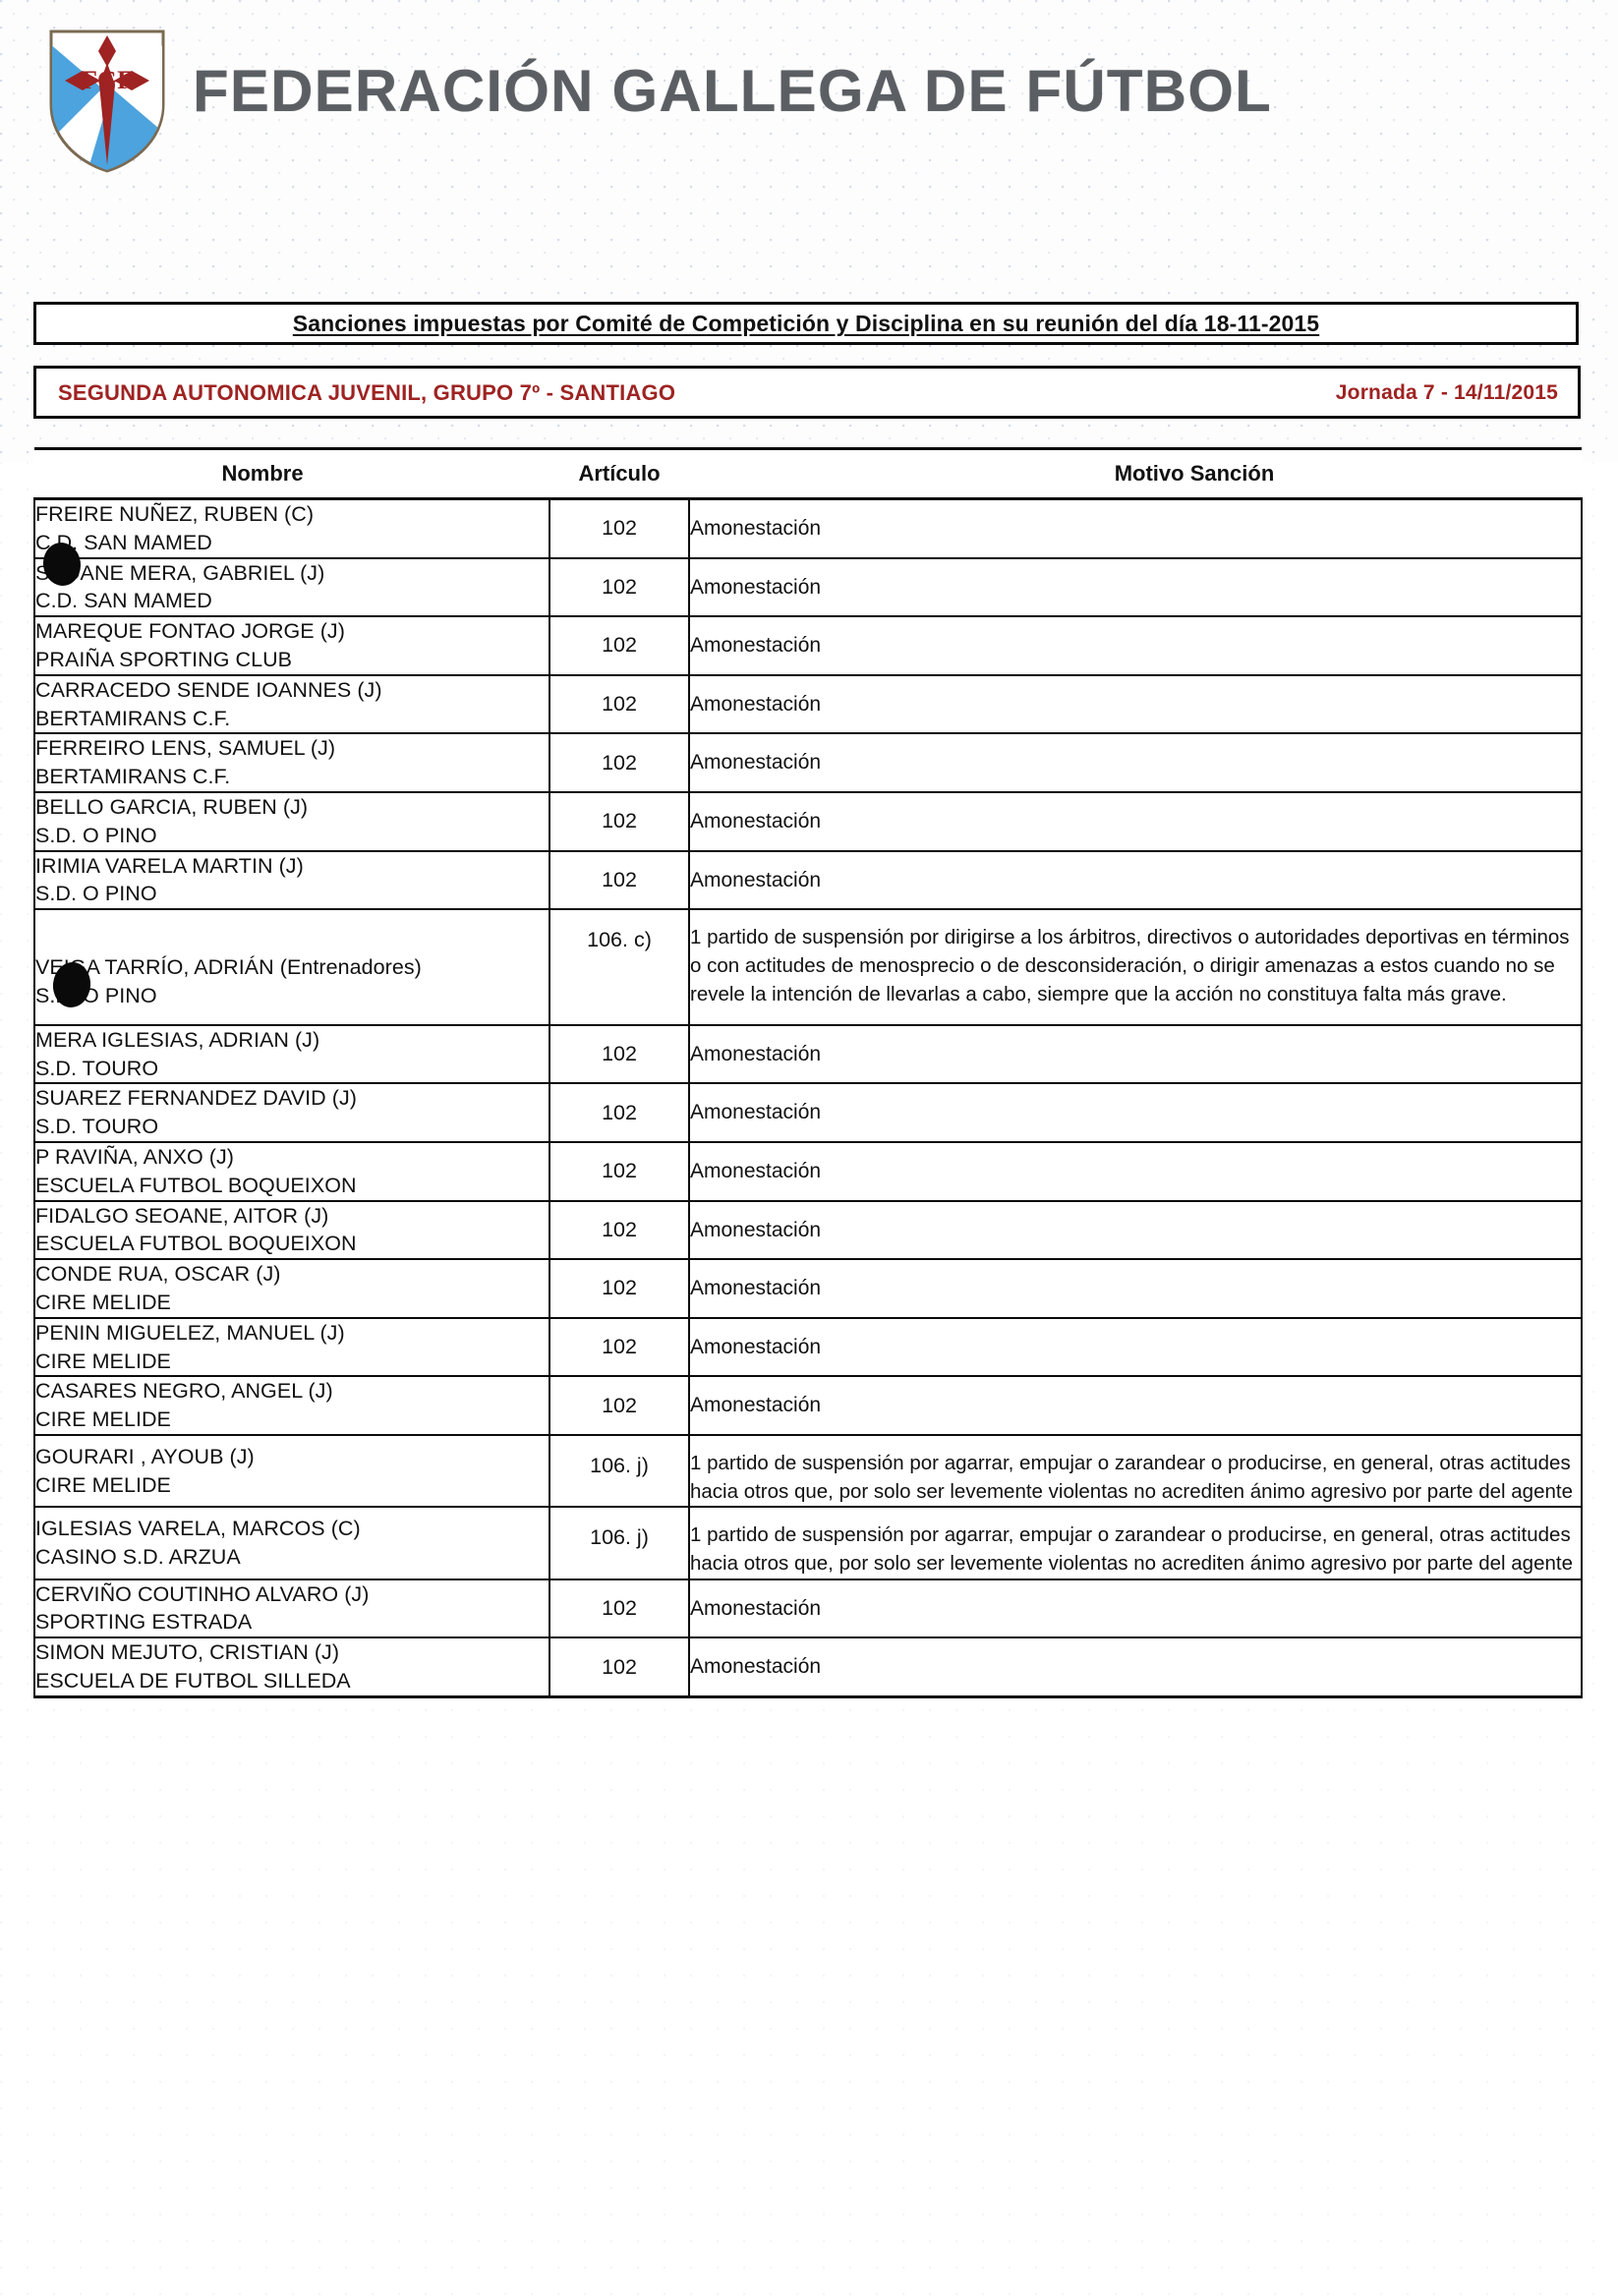  Describe the element at coordinates (291, 821) in the screenshot. I see `cell-nombre: BELLO GARCIA, RUBEN (J) S.D. O PINO` at that location.